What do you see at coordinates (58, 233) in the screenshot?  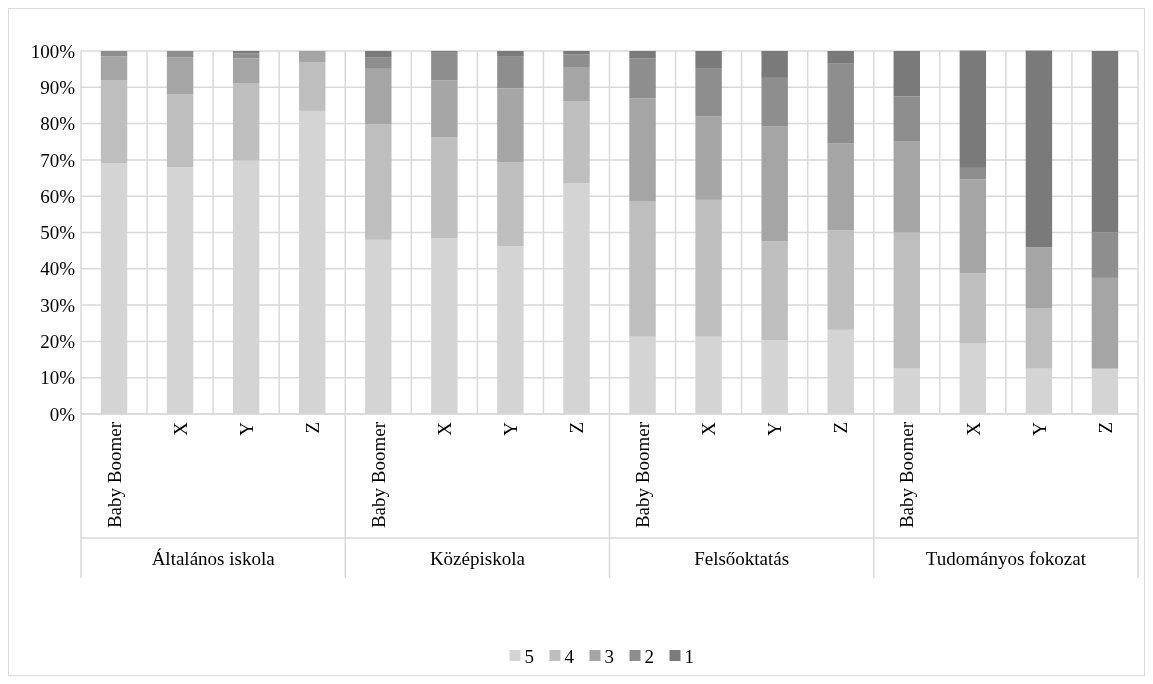 I see `y-tick-label: 50%` at bounding box center [58, 233].